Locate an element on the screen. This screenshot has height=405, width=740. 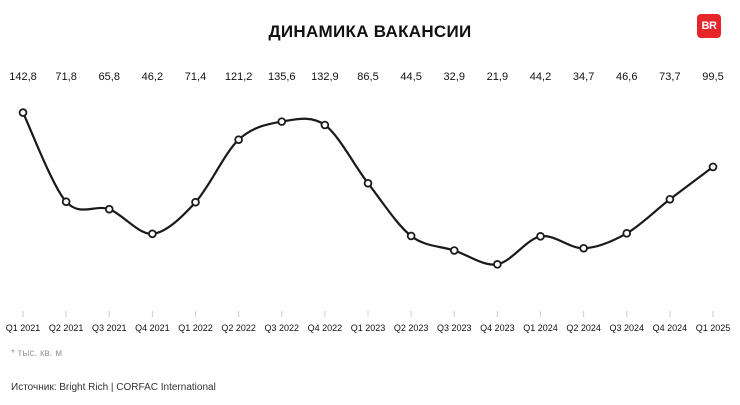
value-label: 46,6 is located at coordinates (626, 77).